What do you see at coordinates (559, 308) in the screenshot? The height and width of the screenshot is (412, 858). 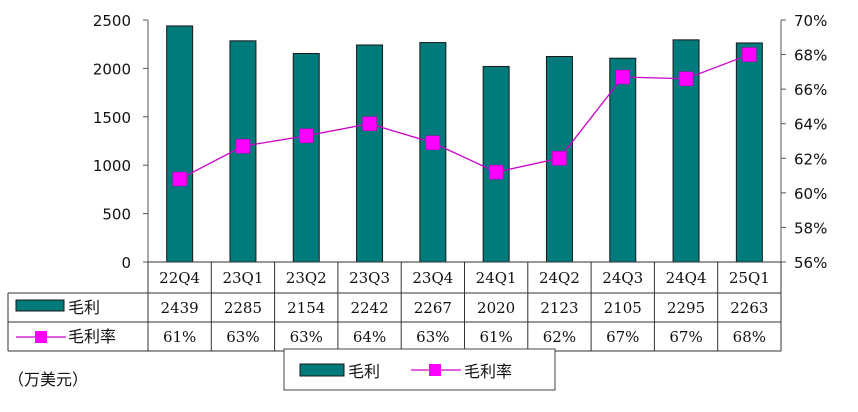 I see `data-label: 2123` at bounding box center [559, 308].